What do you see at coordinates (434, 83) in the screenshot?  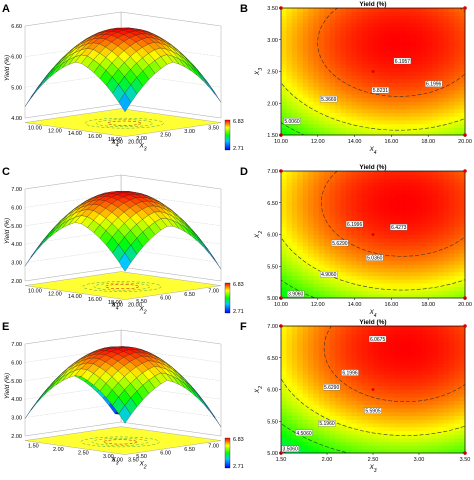 I see `contour-label-box` at bounding box center [434, 83].